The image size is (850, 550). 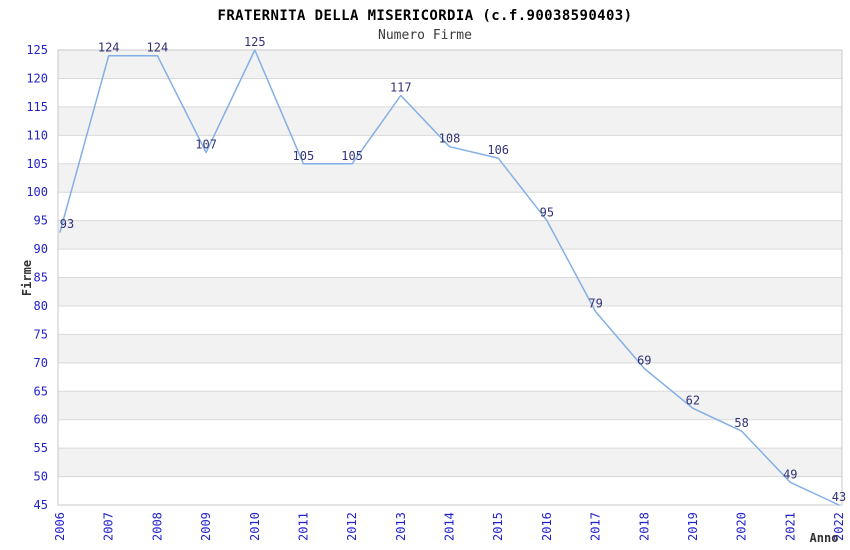 I want to click on data-point-label: 108, so click(x=450, y=139).